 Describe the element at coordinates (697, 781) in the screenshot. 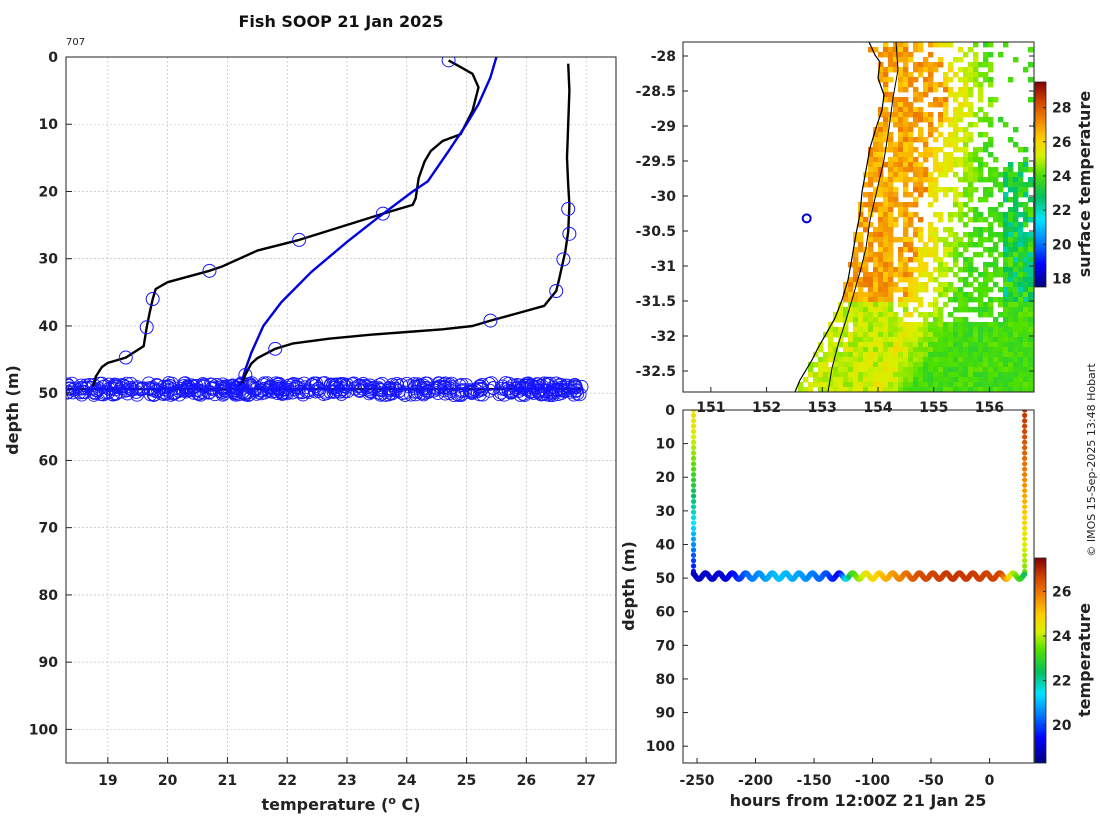

I see `section-x-tick-label: -250` at that location.